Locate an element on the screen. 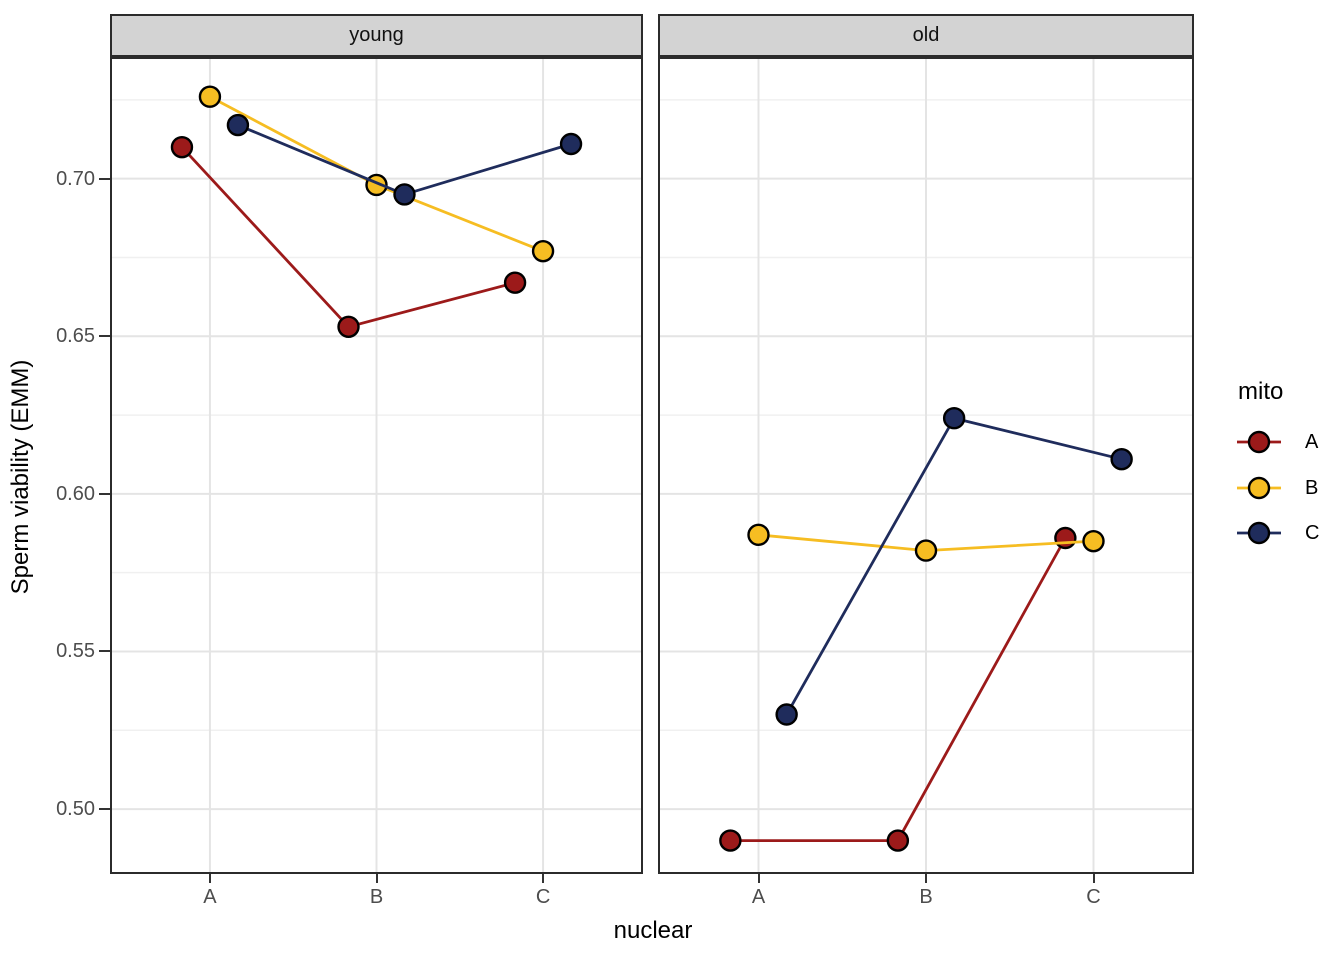 The width and height of the screenshot is (1344, 960). legend-key-b-icon is located at coordinates (1259, 488).